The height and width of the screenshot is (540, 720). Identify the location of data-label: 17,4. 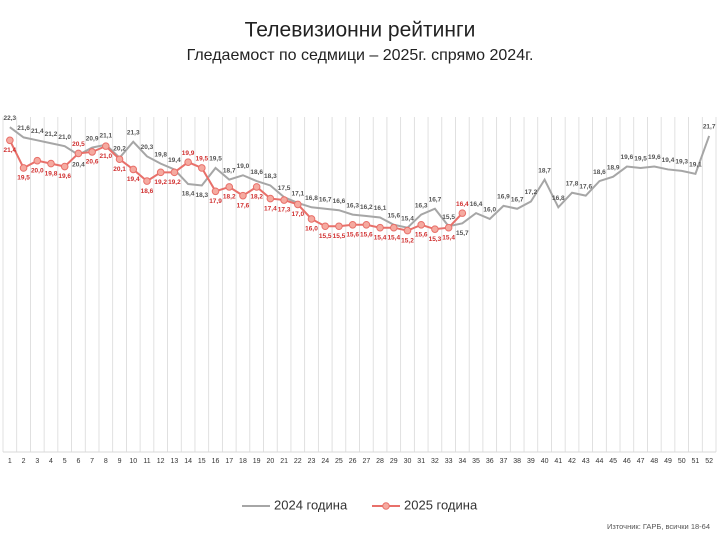
(270, 208).